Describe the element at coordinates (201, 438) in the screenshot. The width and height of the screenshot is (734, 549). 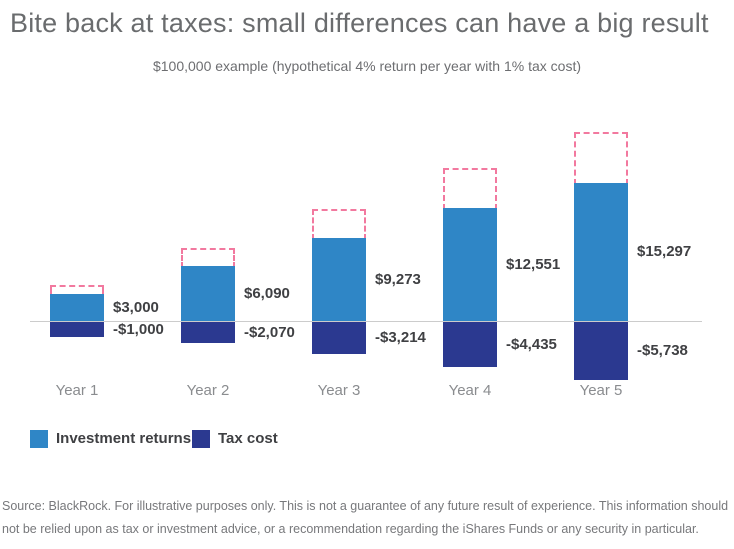
I see `tax-cost-swatch-icon` at that location.